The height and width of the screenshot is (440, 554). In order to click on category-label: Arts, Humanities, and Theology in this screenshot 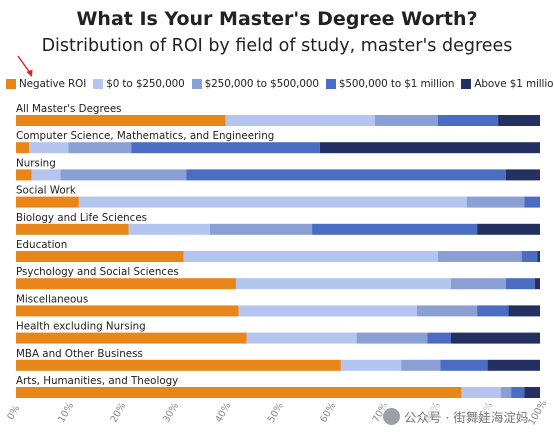, I will do `click(97, 381)`.